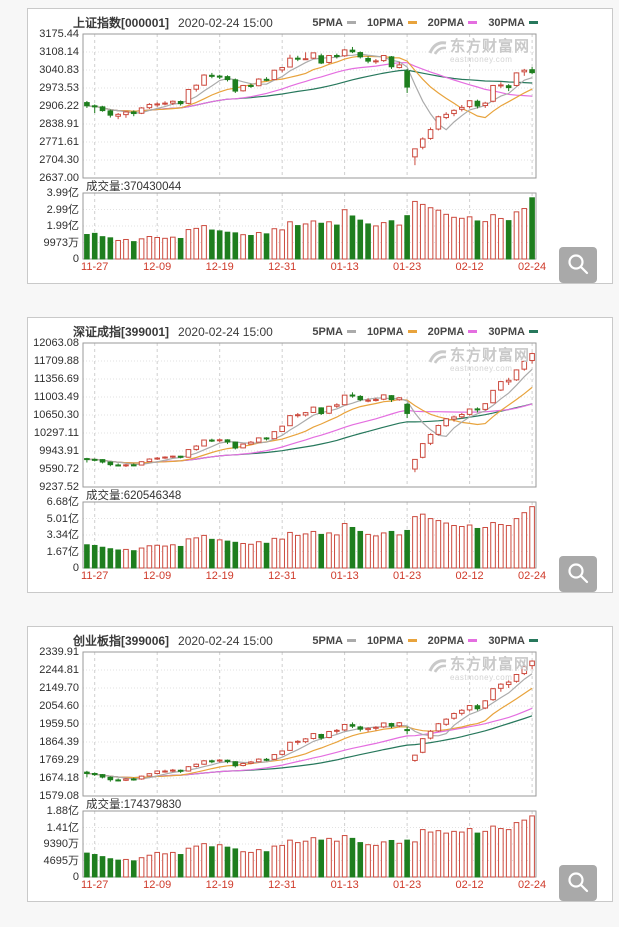 This screenshot has height=927, width=619. Describe the element at coordinates (59, 706) in the screenshot. I see `price-tick-label: 2054.60` at that location.